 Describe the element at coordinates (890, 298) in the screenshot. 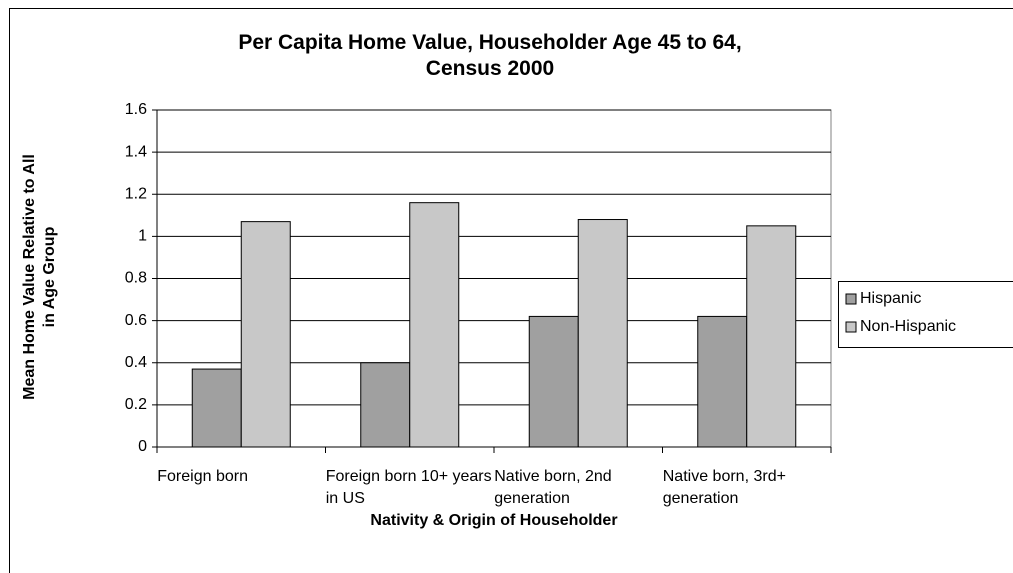

I see `legend-label: Hispanic` at that location.